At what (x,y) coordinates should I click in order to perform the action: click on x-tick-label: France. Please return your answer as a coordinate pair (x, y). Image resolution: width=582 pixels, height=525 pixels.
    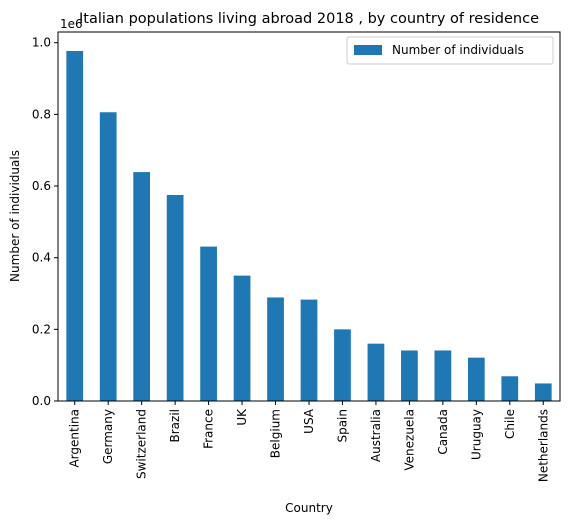
    Looking at the image, I should click on (209, 429).